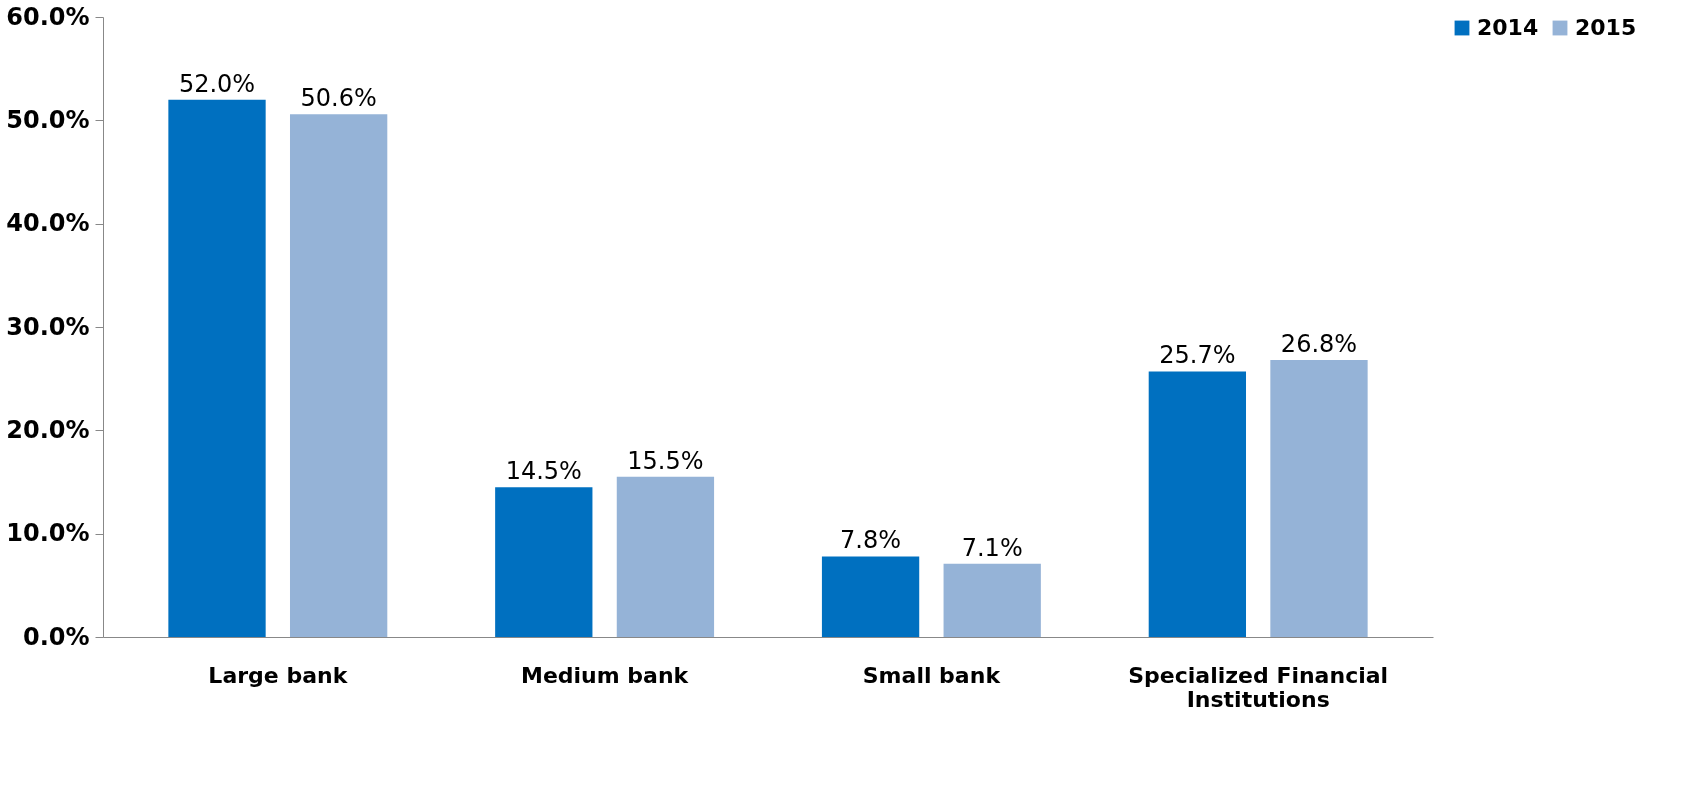  I want to click on y-tick-label: 20.0%, so click(48, 429).